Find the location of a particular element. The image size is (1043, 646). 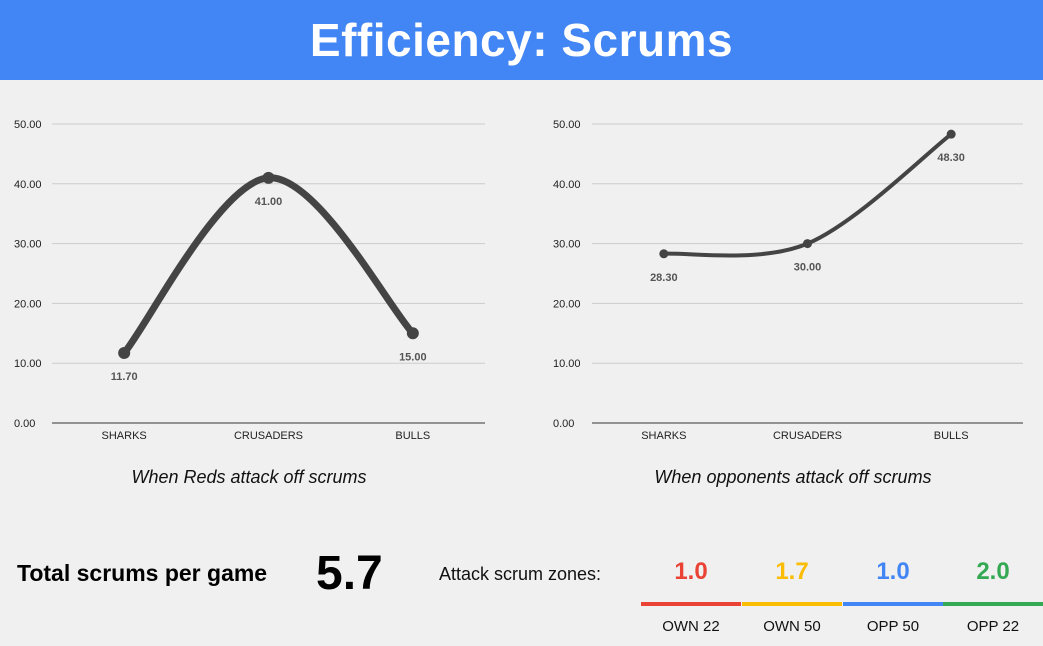

zone-own-22: 1.0 OWN 22 is located at coordinates (691, 601).